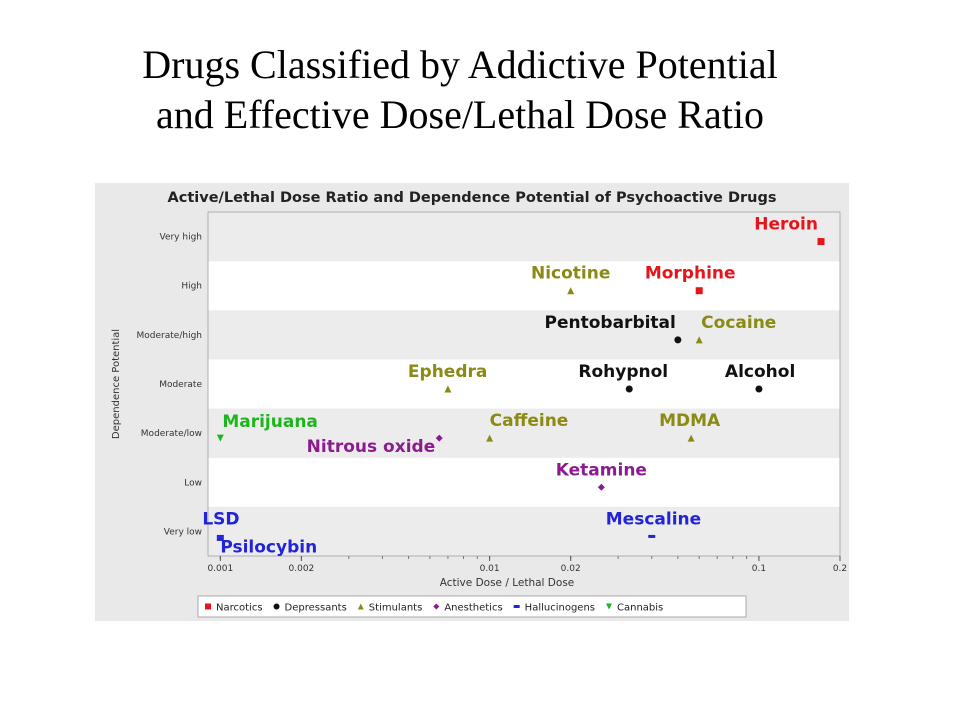 This screenshot has width=960, height=720. Describe the element at coordinates (759, 389) in the screenshot. I see `point-alcohol` at that location.